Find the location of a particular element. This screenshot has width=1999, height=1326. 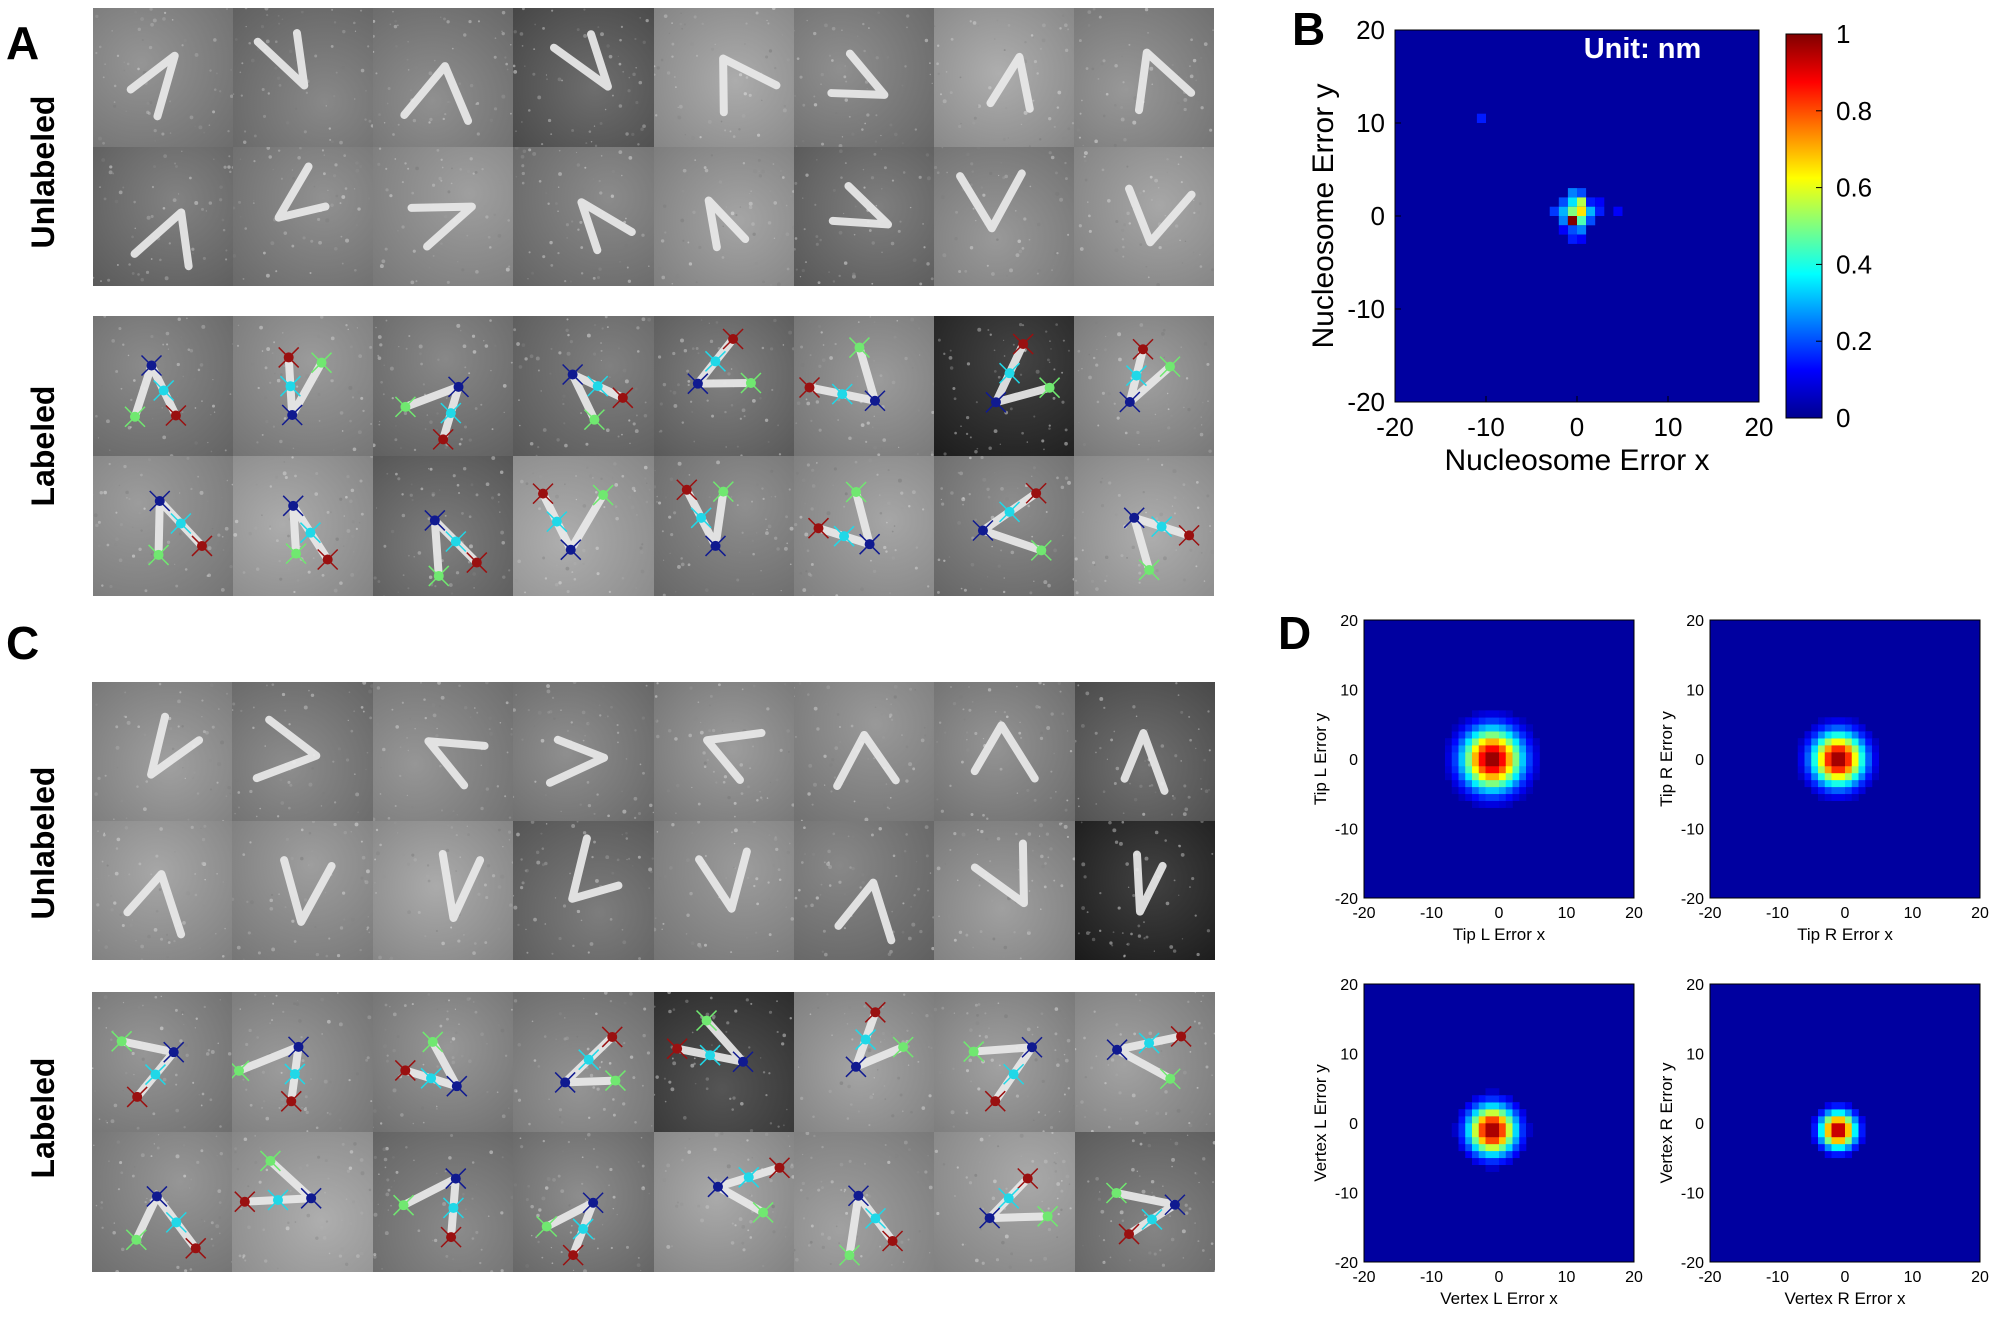

y-tick-label: 10 is located at coordinates (1370, 123).